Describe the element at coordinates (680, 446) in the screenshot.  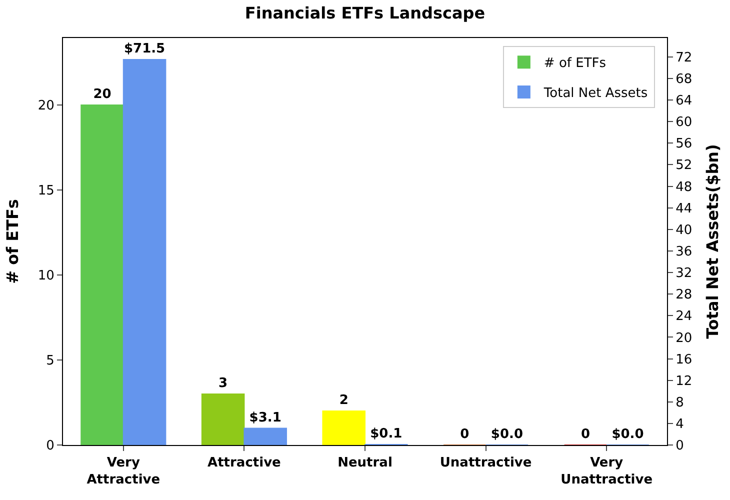
I see `y2-tick-label: 0` at that location.